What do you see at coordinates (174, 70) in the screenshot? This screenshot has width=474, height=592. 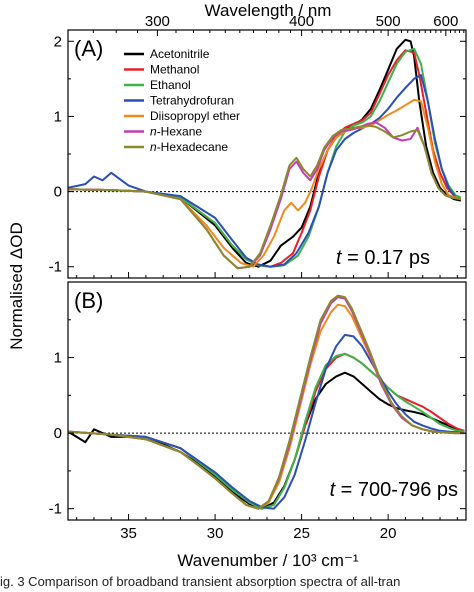 I see `legend-label: Methanol` at bounding box center [174, 70].